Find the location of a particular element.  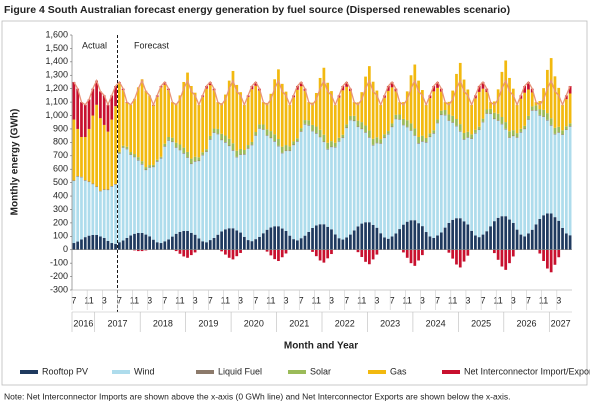

y-tick-label: -200 is located at coordinates (59, 276).